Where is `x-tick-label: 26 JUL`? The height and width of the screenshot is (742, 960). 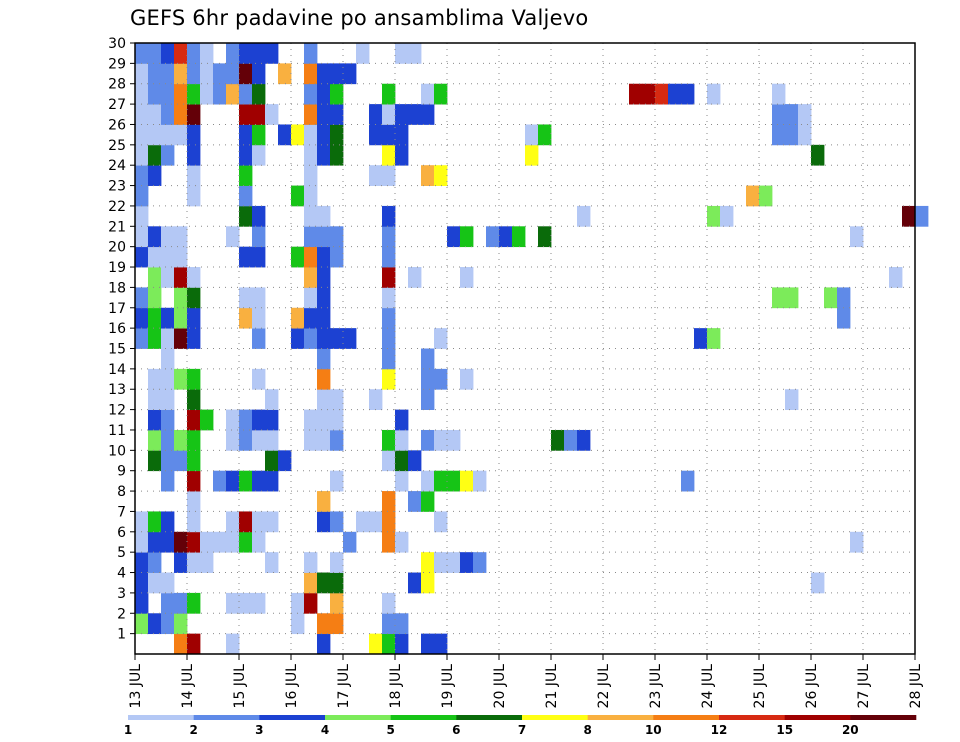 x-tick-label: 26 JUL is located at coordinates (812, 686).